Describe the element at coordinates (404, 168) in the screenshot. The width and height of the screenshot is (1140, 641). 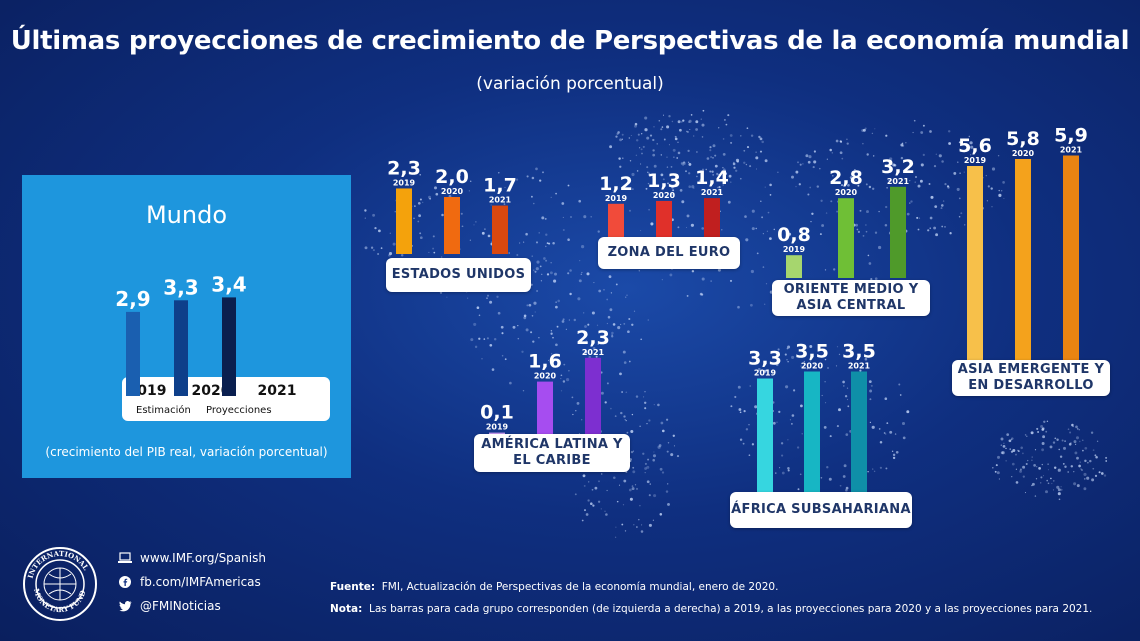
I see `value-label-estados-unidos-2019: 2,3` at that location.